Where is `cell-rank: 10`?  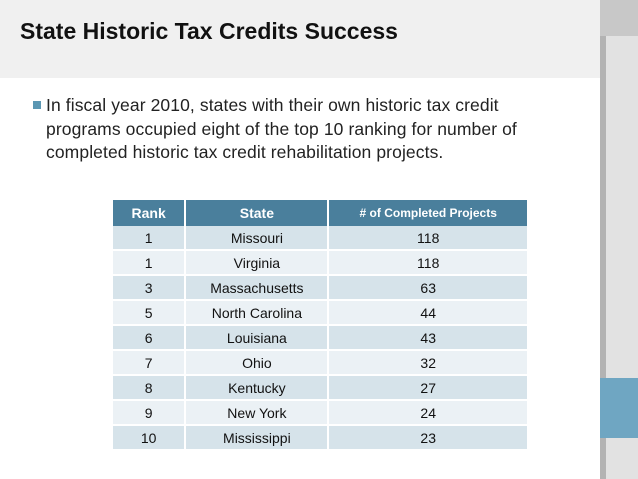
cell-rank: 10 is located at coordinates (149, 438).